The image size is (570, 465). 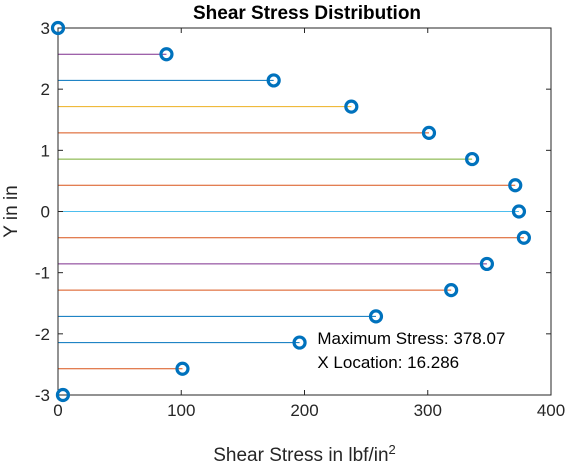 What do you see at coordinates (42, 395) in the screenshot?
I see `y-tick-label: -3` at bounding box center [42, 395].